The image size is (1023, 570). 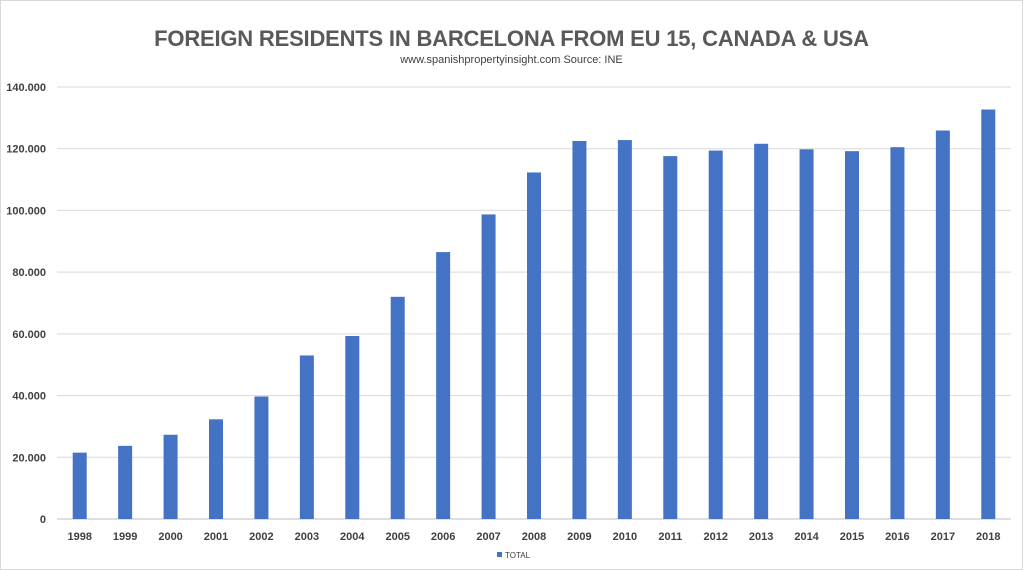 I want to click on x-tick-label: 2016, so click(x=897, y=537).